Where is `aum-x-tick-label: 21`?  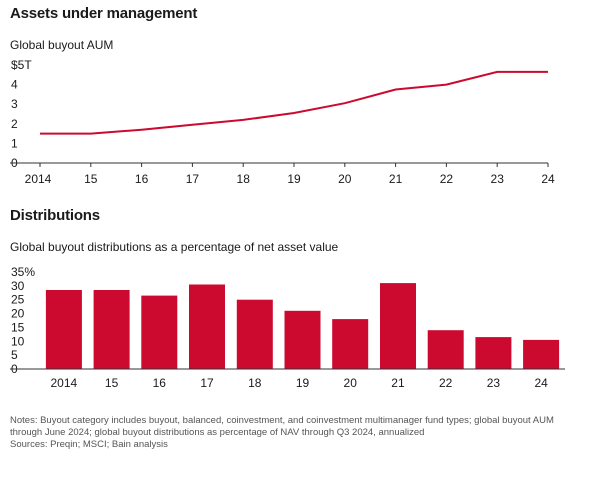 aum-x-tick-label: 21 is located at coordinates (396, 179).